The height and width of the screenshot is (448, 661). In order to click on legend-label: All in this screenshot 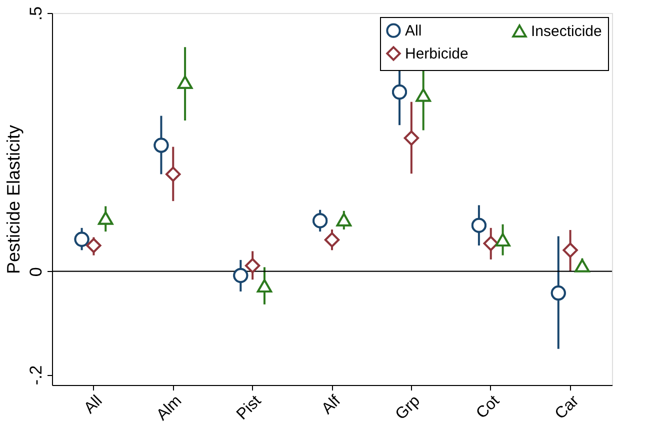, I will do `click(413, 31)`.